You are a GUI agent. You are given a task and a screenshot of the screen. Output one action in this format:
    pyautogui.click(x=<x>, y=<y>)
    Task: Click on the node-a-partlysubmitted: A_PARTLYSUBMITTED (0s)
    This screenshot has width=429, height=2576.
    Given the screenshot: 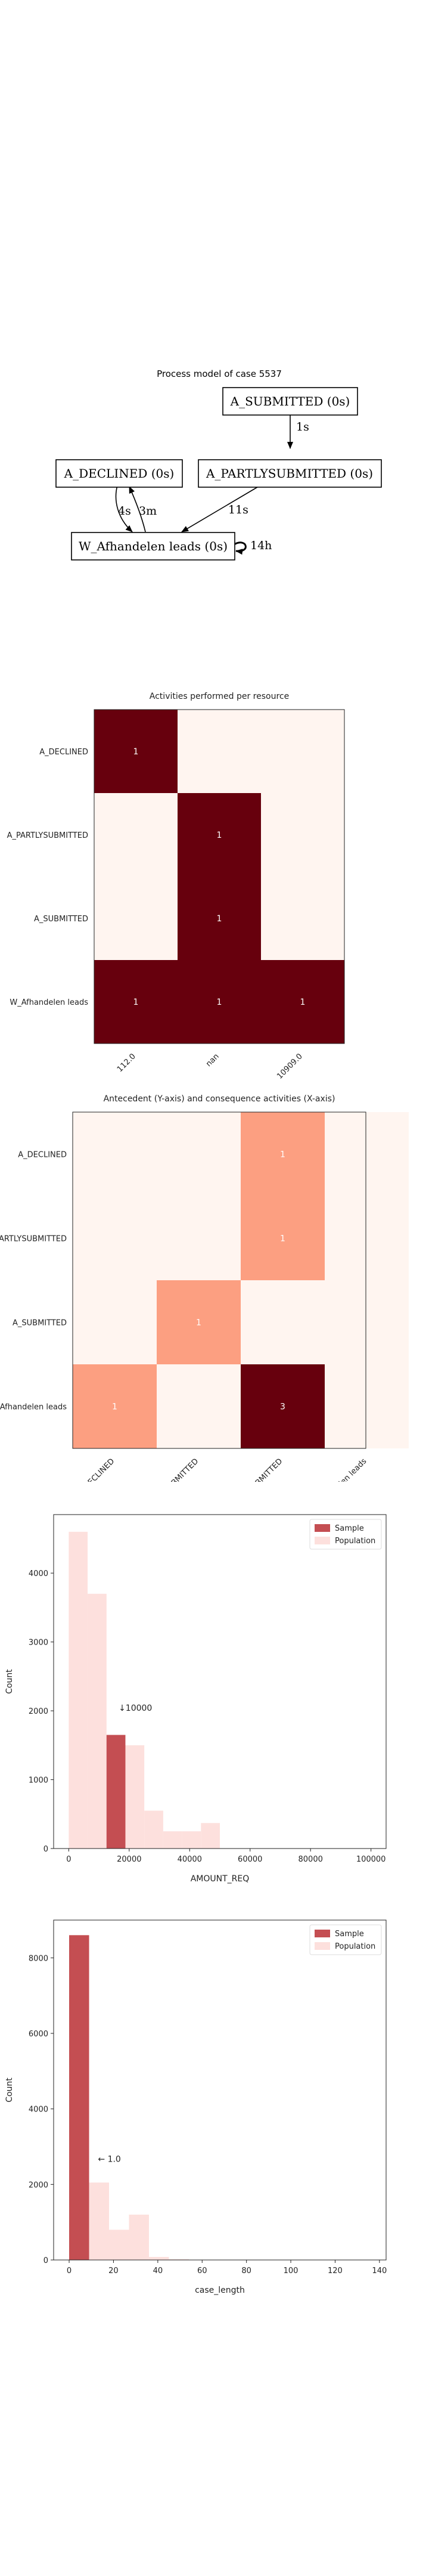 What is the action you would take?
    pyautogui.click(x=290, y=473)
    